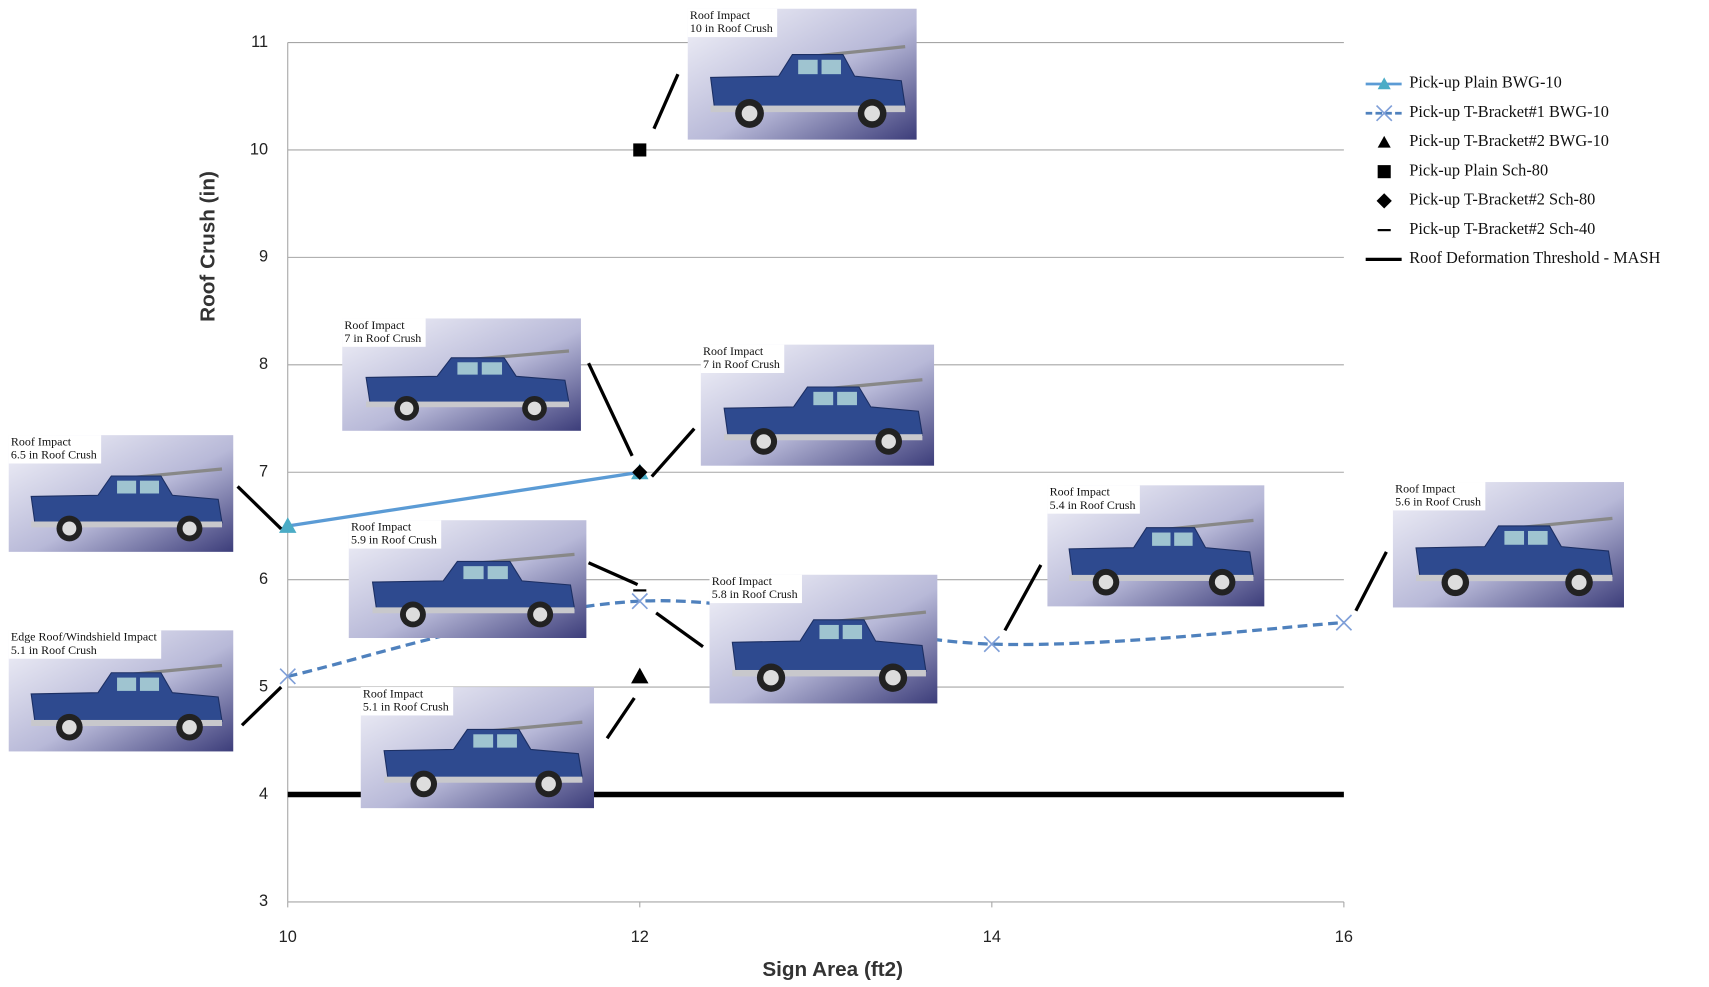 Image resolution: width=1709 pixels, height=987 pixels. Describe the element at coordinates (731, 28) in the screenshot. I see `annotation-label: 10 in Roof Crush` at that location.